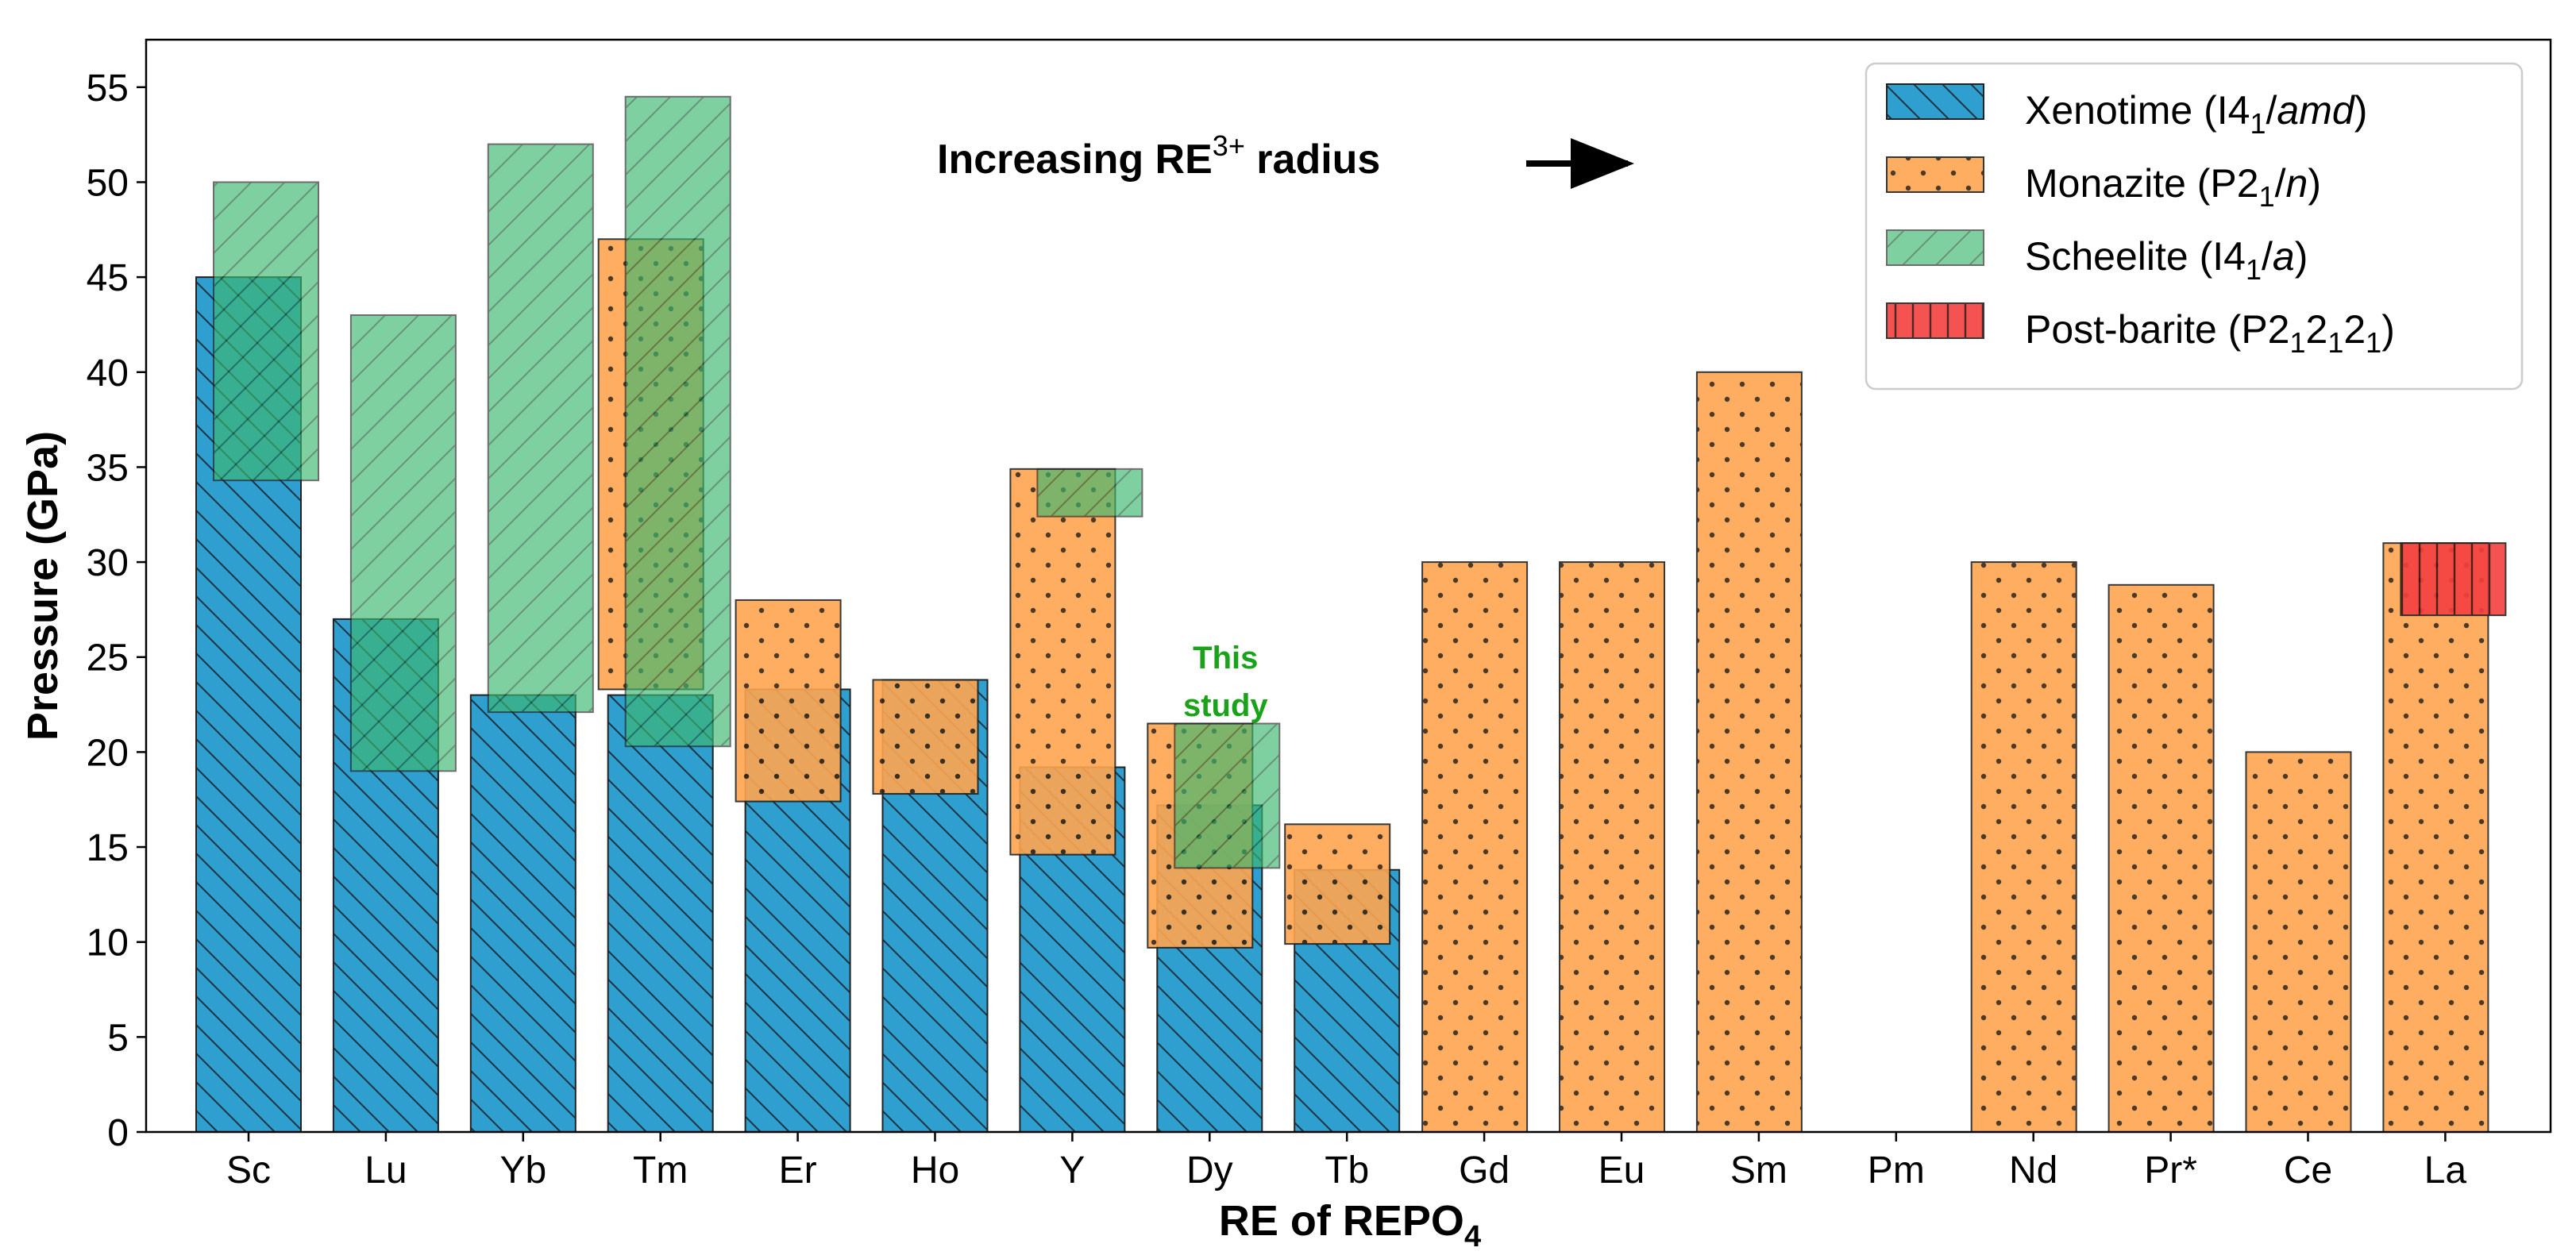 This screenshot has width=2576, height=1259. Describe the element at coordinates (2297, 183) in the screenshot. I see `legend-monazite-ital: n` at that location.